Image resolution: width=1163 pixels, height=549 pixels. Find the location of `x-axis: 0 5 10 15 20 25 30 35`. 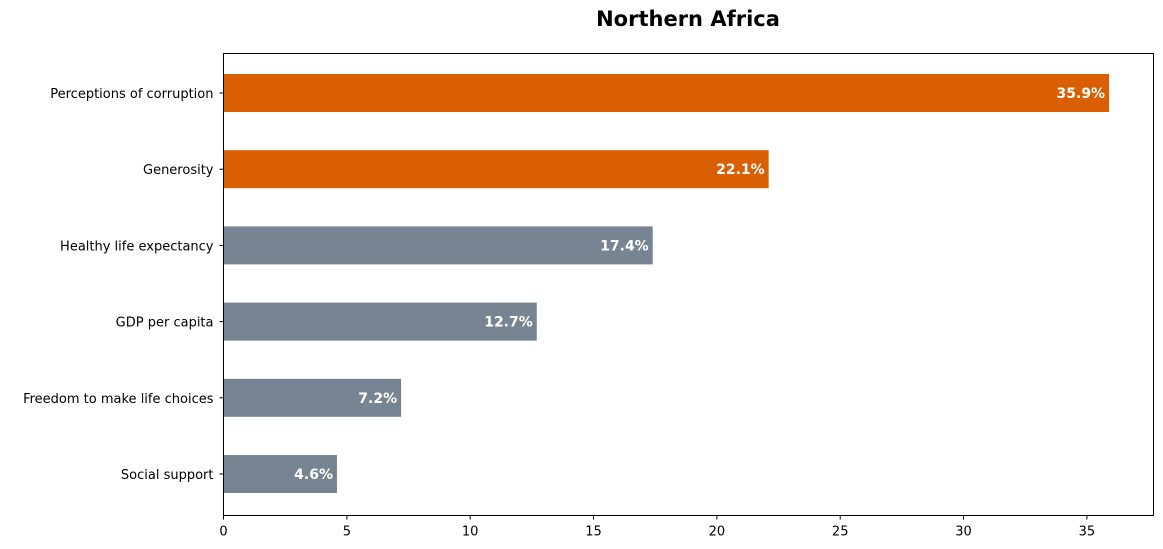

x-axis: 0 5 10 15 20 25 30 35 is located at coordinates (657, 527).